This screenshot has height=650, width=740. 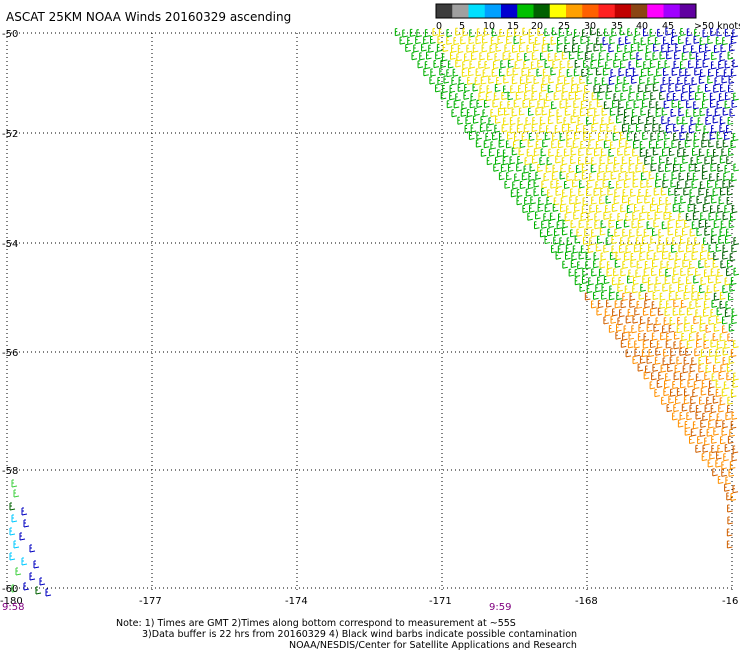 I want to click on latitude-label: -56, so click(x=10, y=353).